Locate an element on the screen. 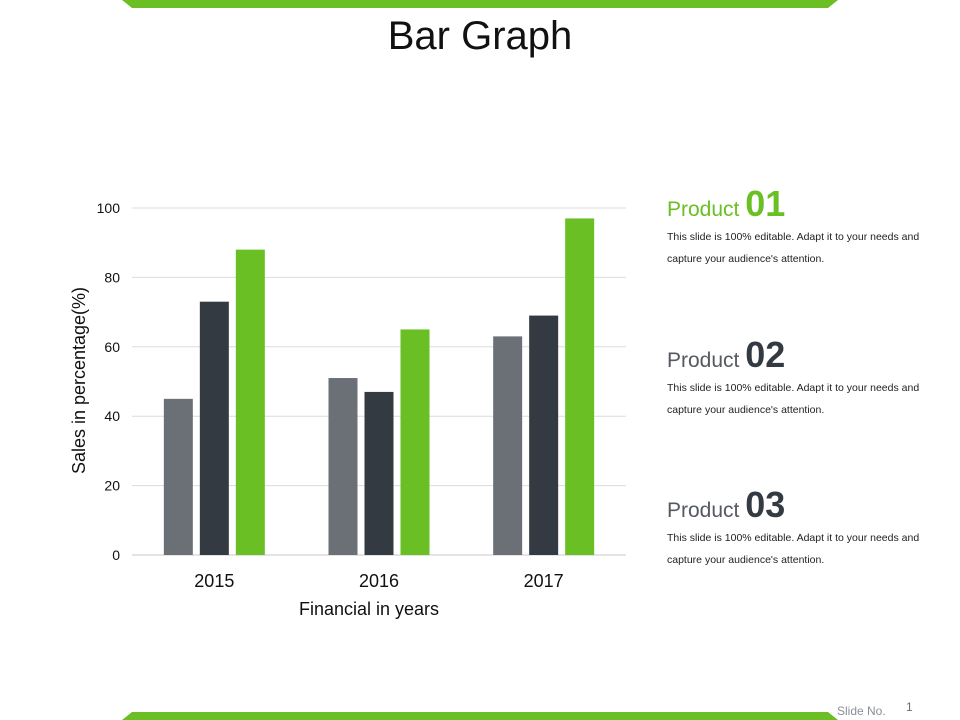  slide-number-label: Slide No. is located at coordinates (861, 711).